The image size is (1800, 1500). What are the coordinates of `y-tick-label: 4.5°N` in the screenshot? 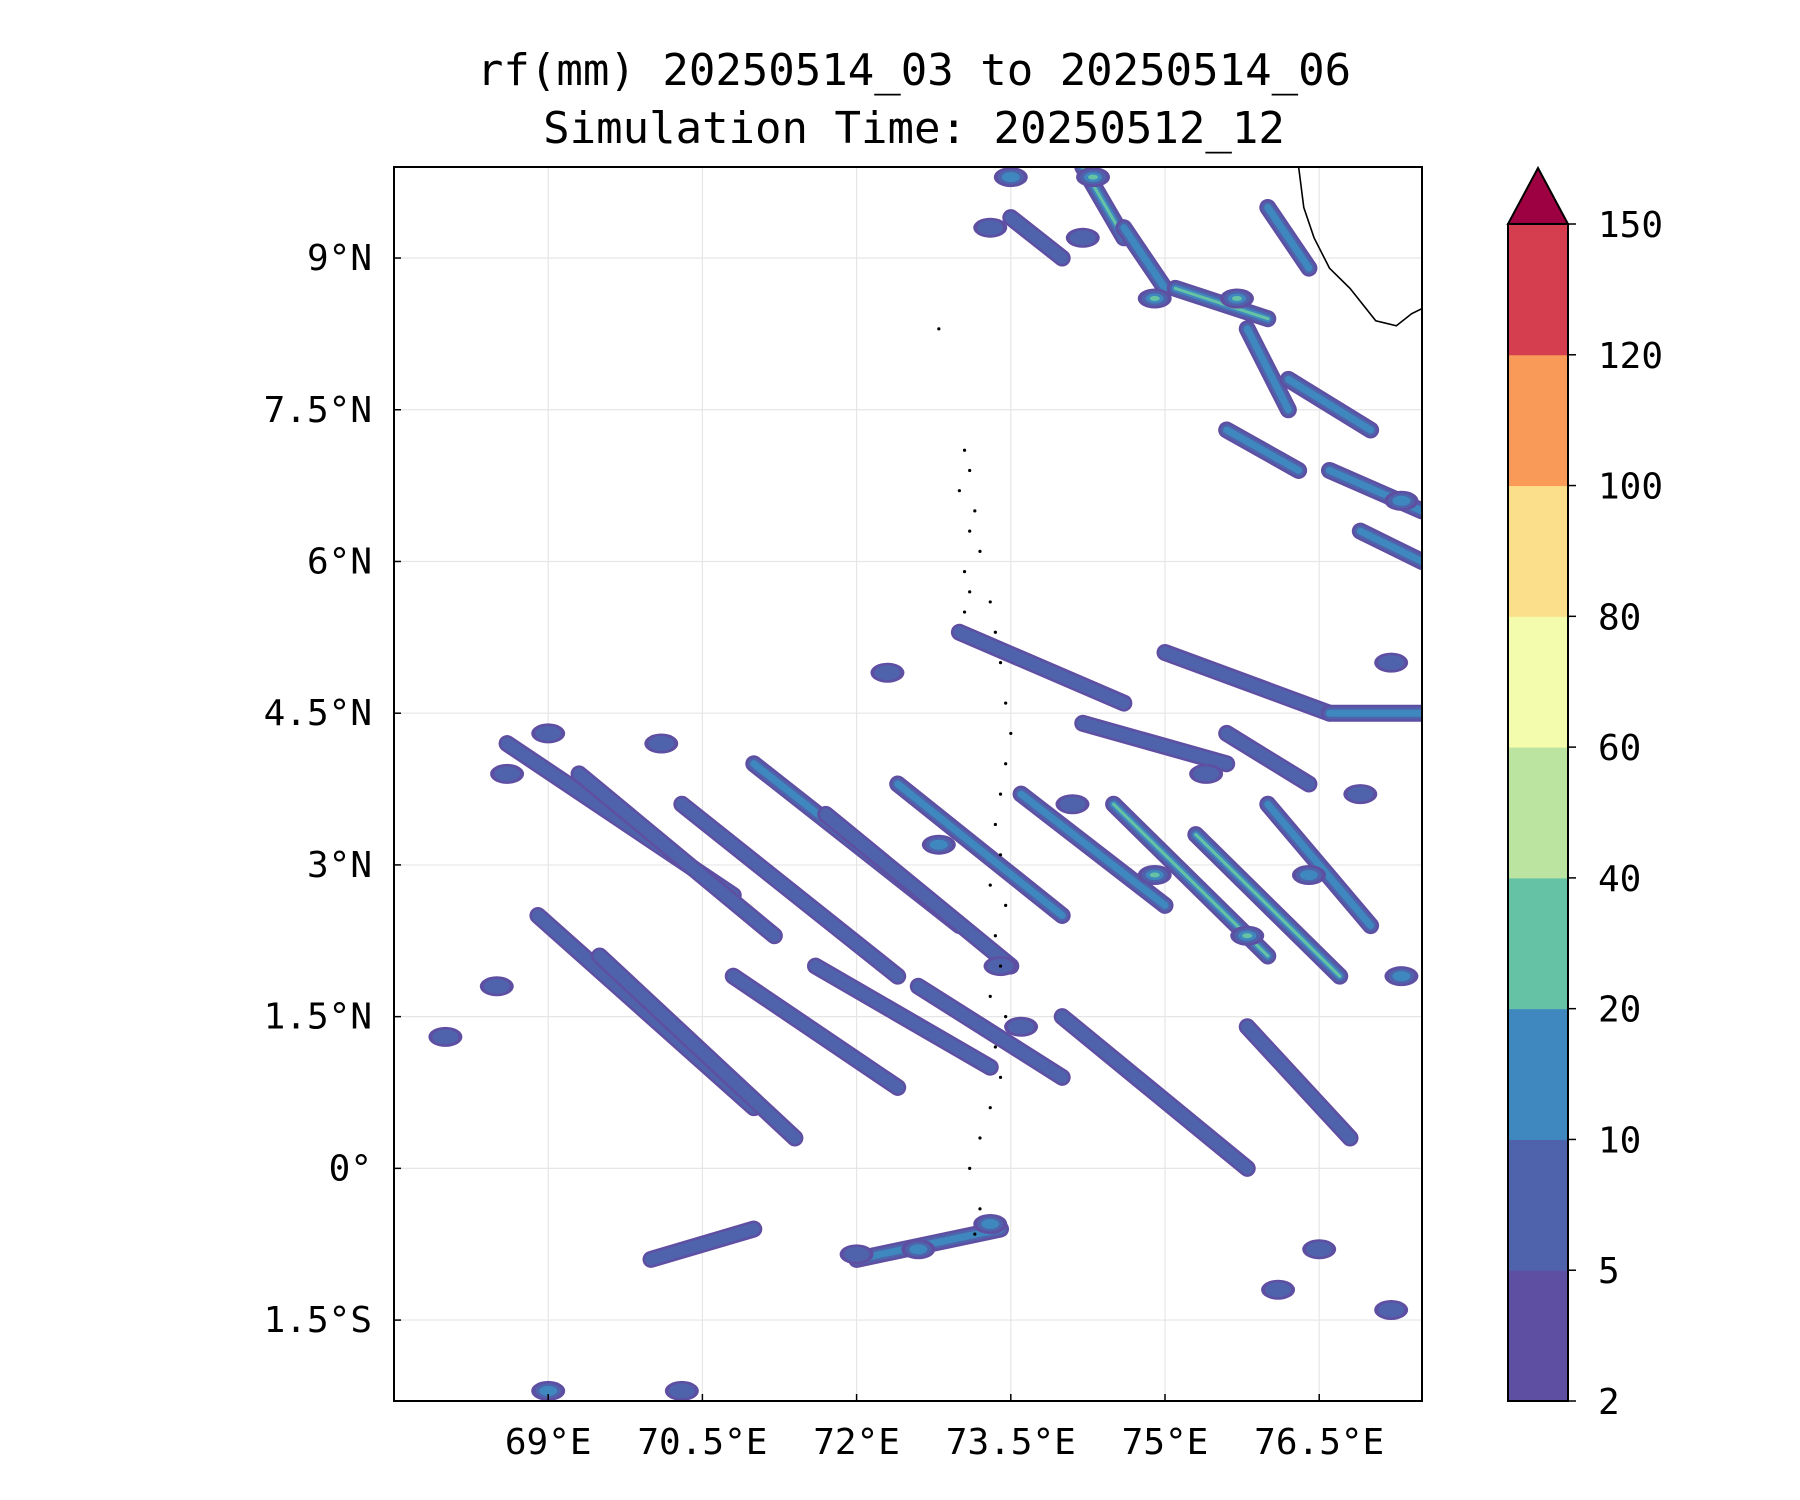 It's located at (318, 713).